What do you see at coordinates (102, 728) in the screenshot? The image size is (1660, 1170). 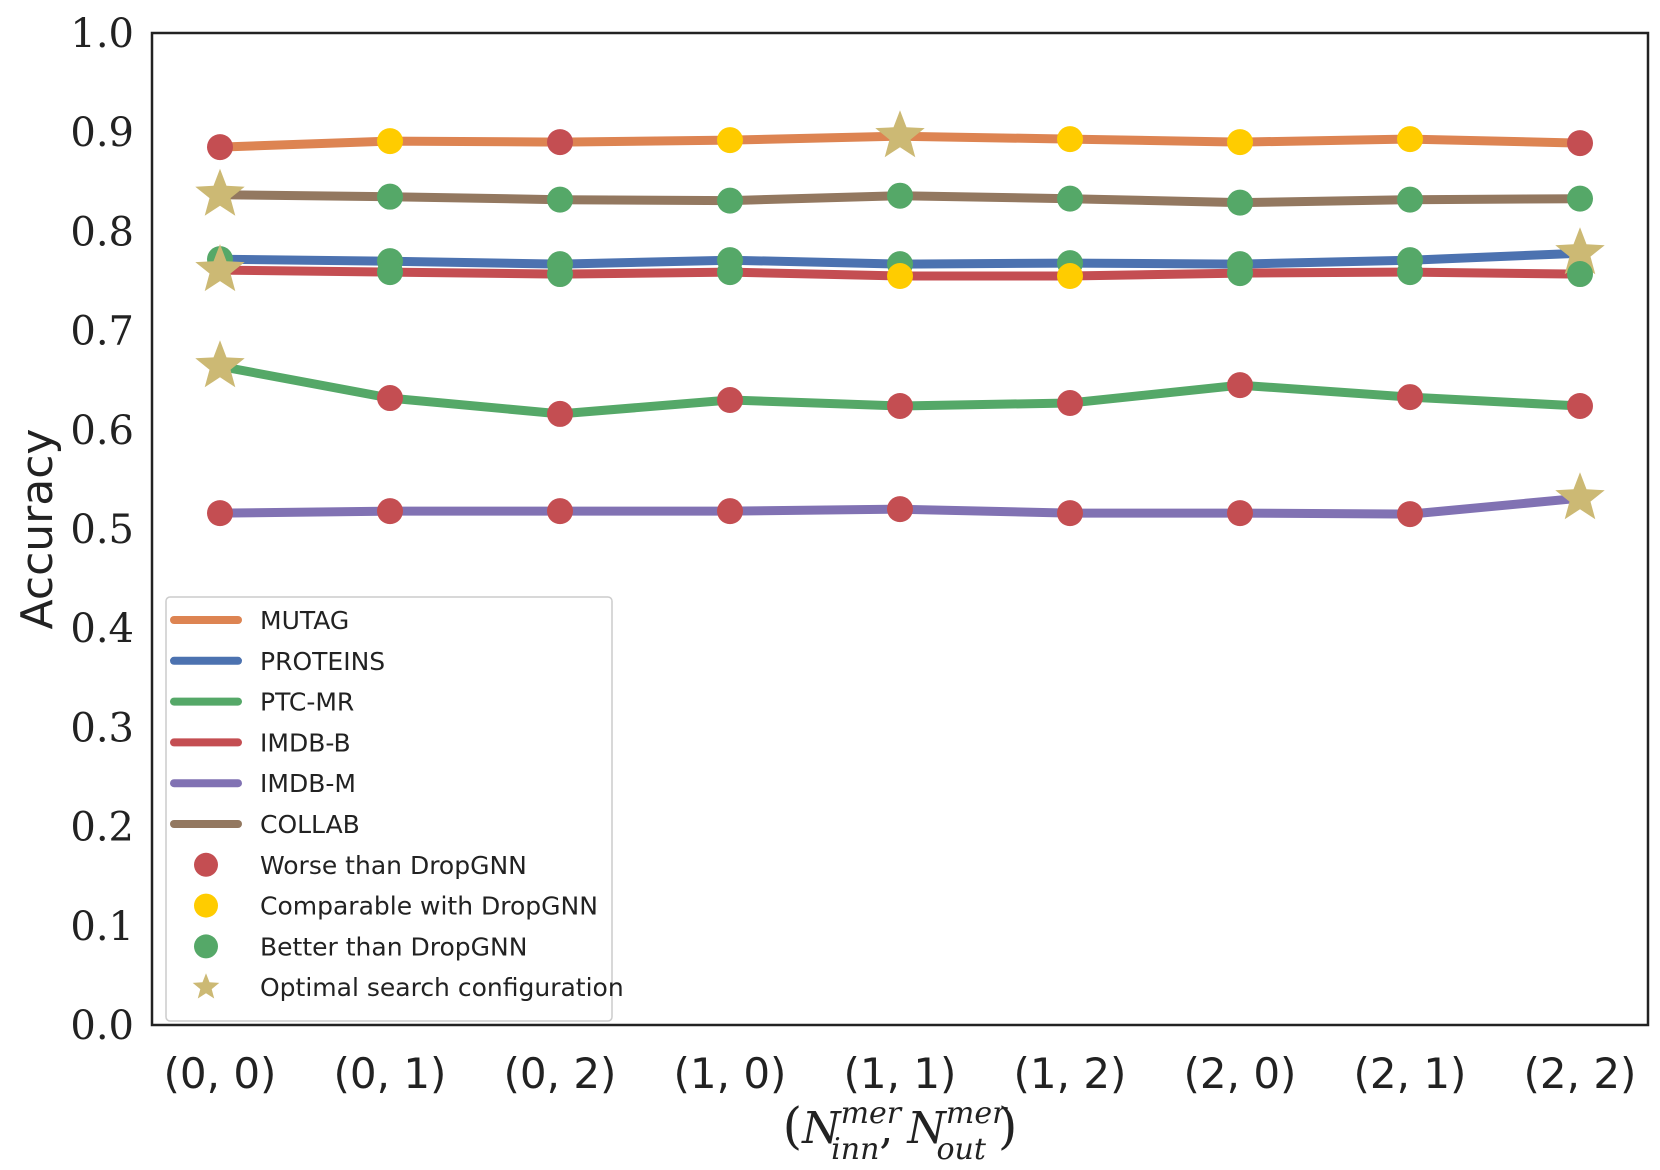 I see `y-tick-label: 0.3` at bounding box center [102, 728].